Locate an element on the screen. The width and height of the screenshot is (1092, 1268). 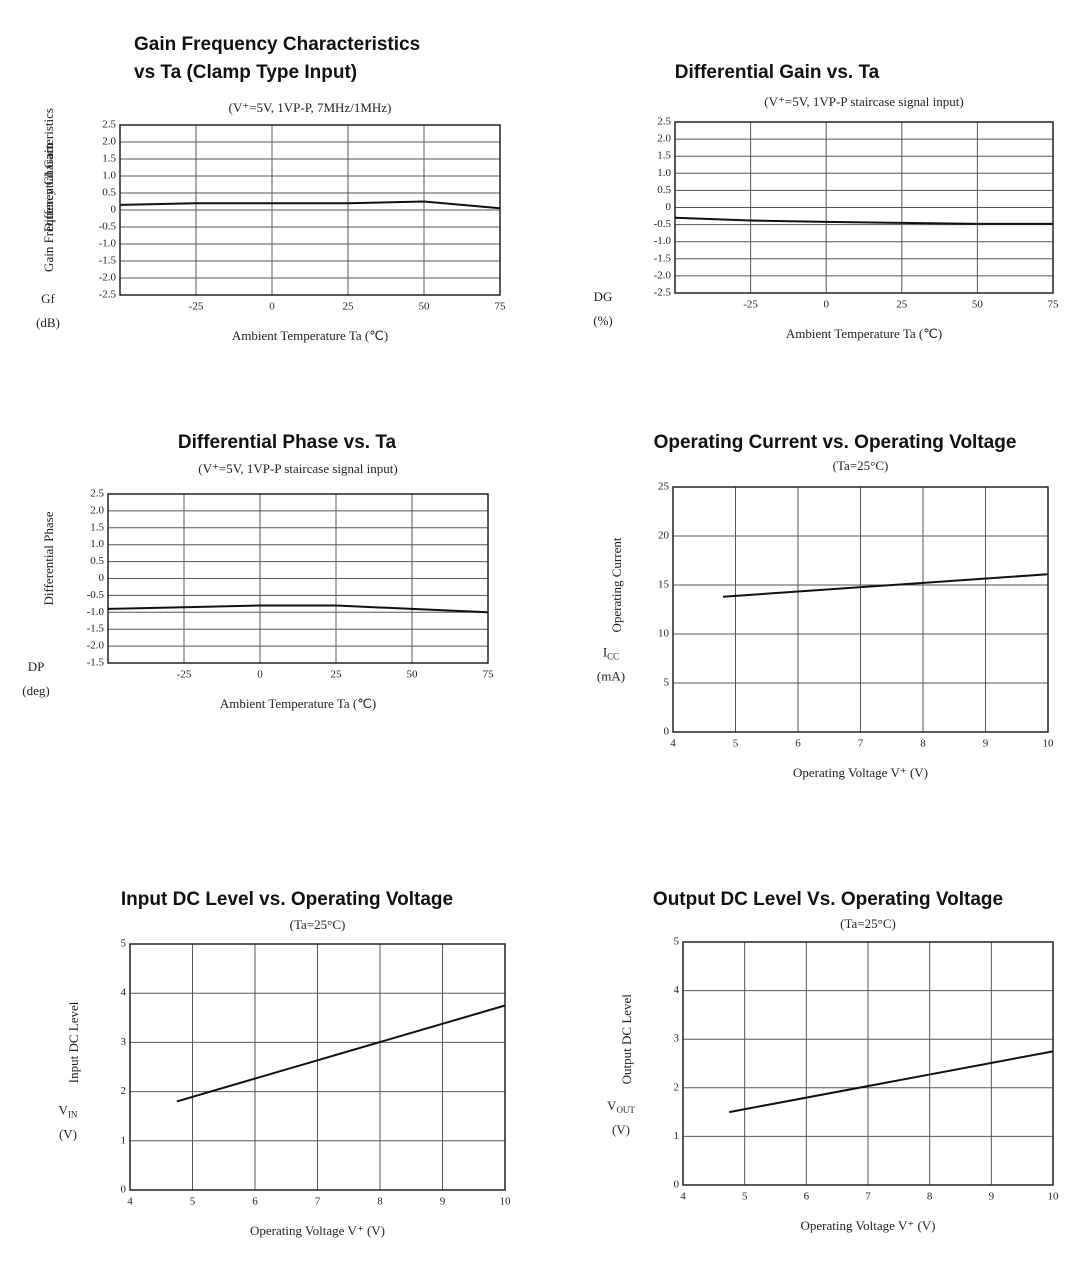
y-axis-symbol: Gf is located at coordinates (48, 298).